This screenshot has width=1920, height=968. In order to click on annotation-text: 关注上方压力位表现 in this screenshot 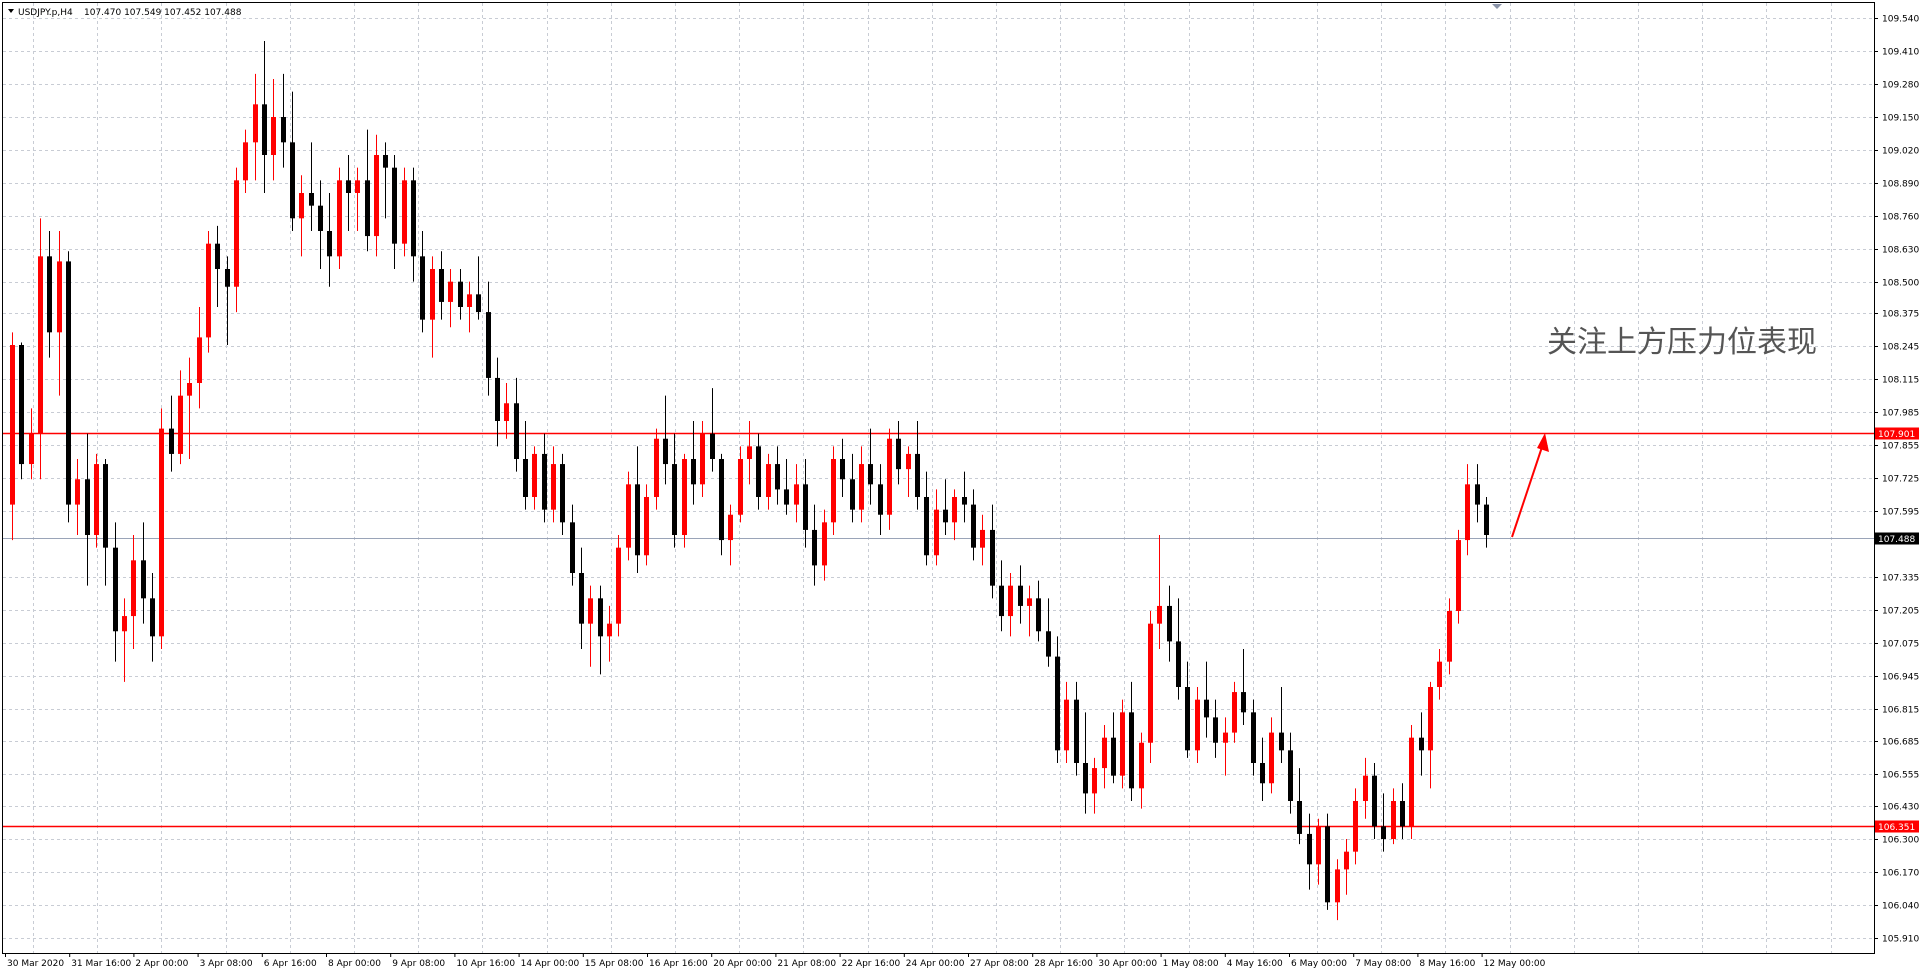, I will do `click(1682, 342)`.